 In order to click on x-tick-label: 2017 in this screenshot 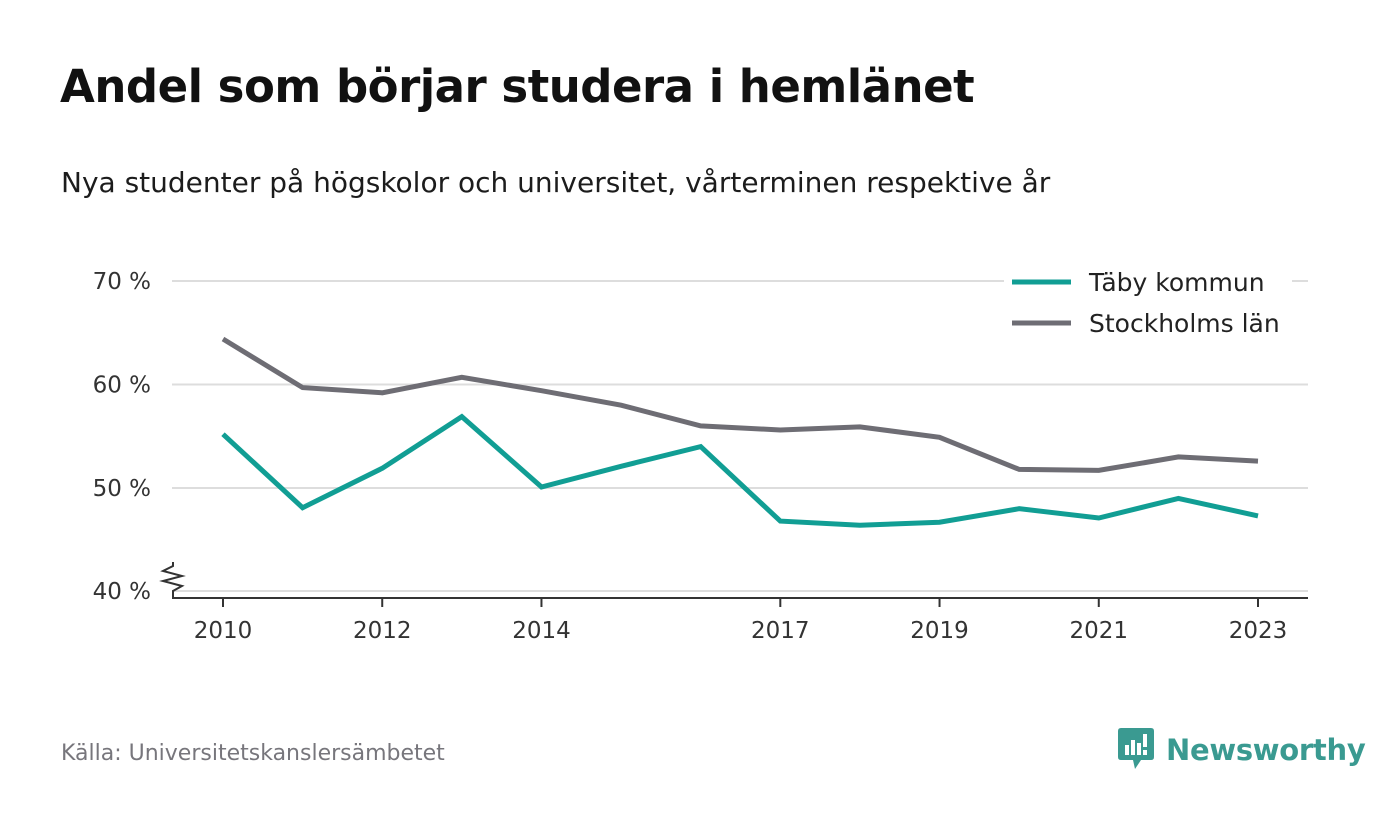, I will do `click(780, 631)`.